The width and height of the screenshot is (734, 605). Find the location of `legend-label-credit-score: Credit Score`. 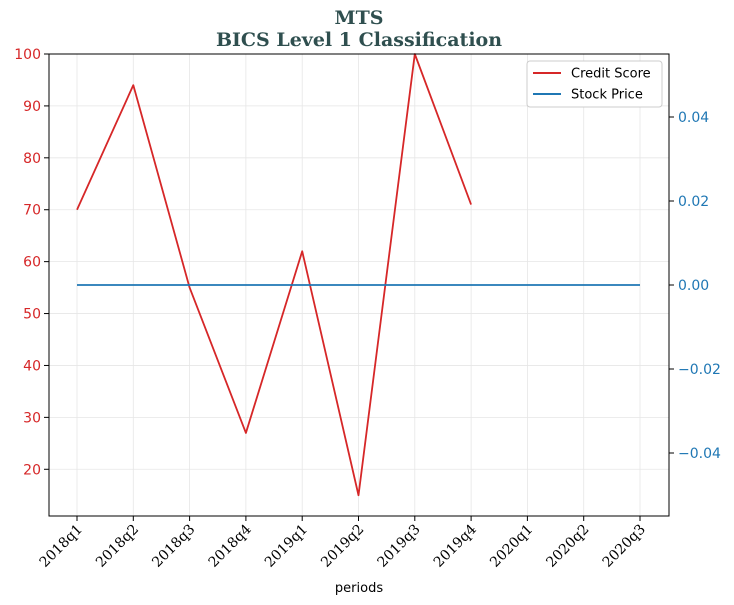

legend-label-credit-score: Credit Score is located at coordinates (611, 74).